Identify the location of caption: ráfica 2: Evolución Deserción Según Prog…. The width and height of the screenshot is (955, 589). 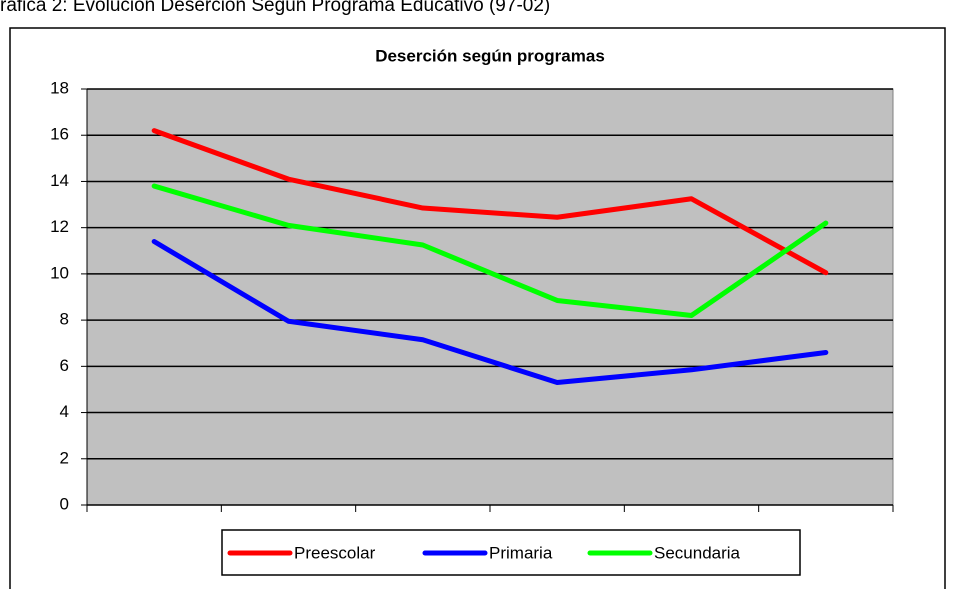
(275, 8).